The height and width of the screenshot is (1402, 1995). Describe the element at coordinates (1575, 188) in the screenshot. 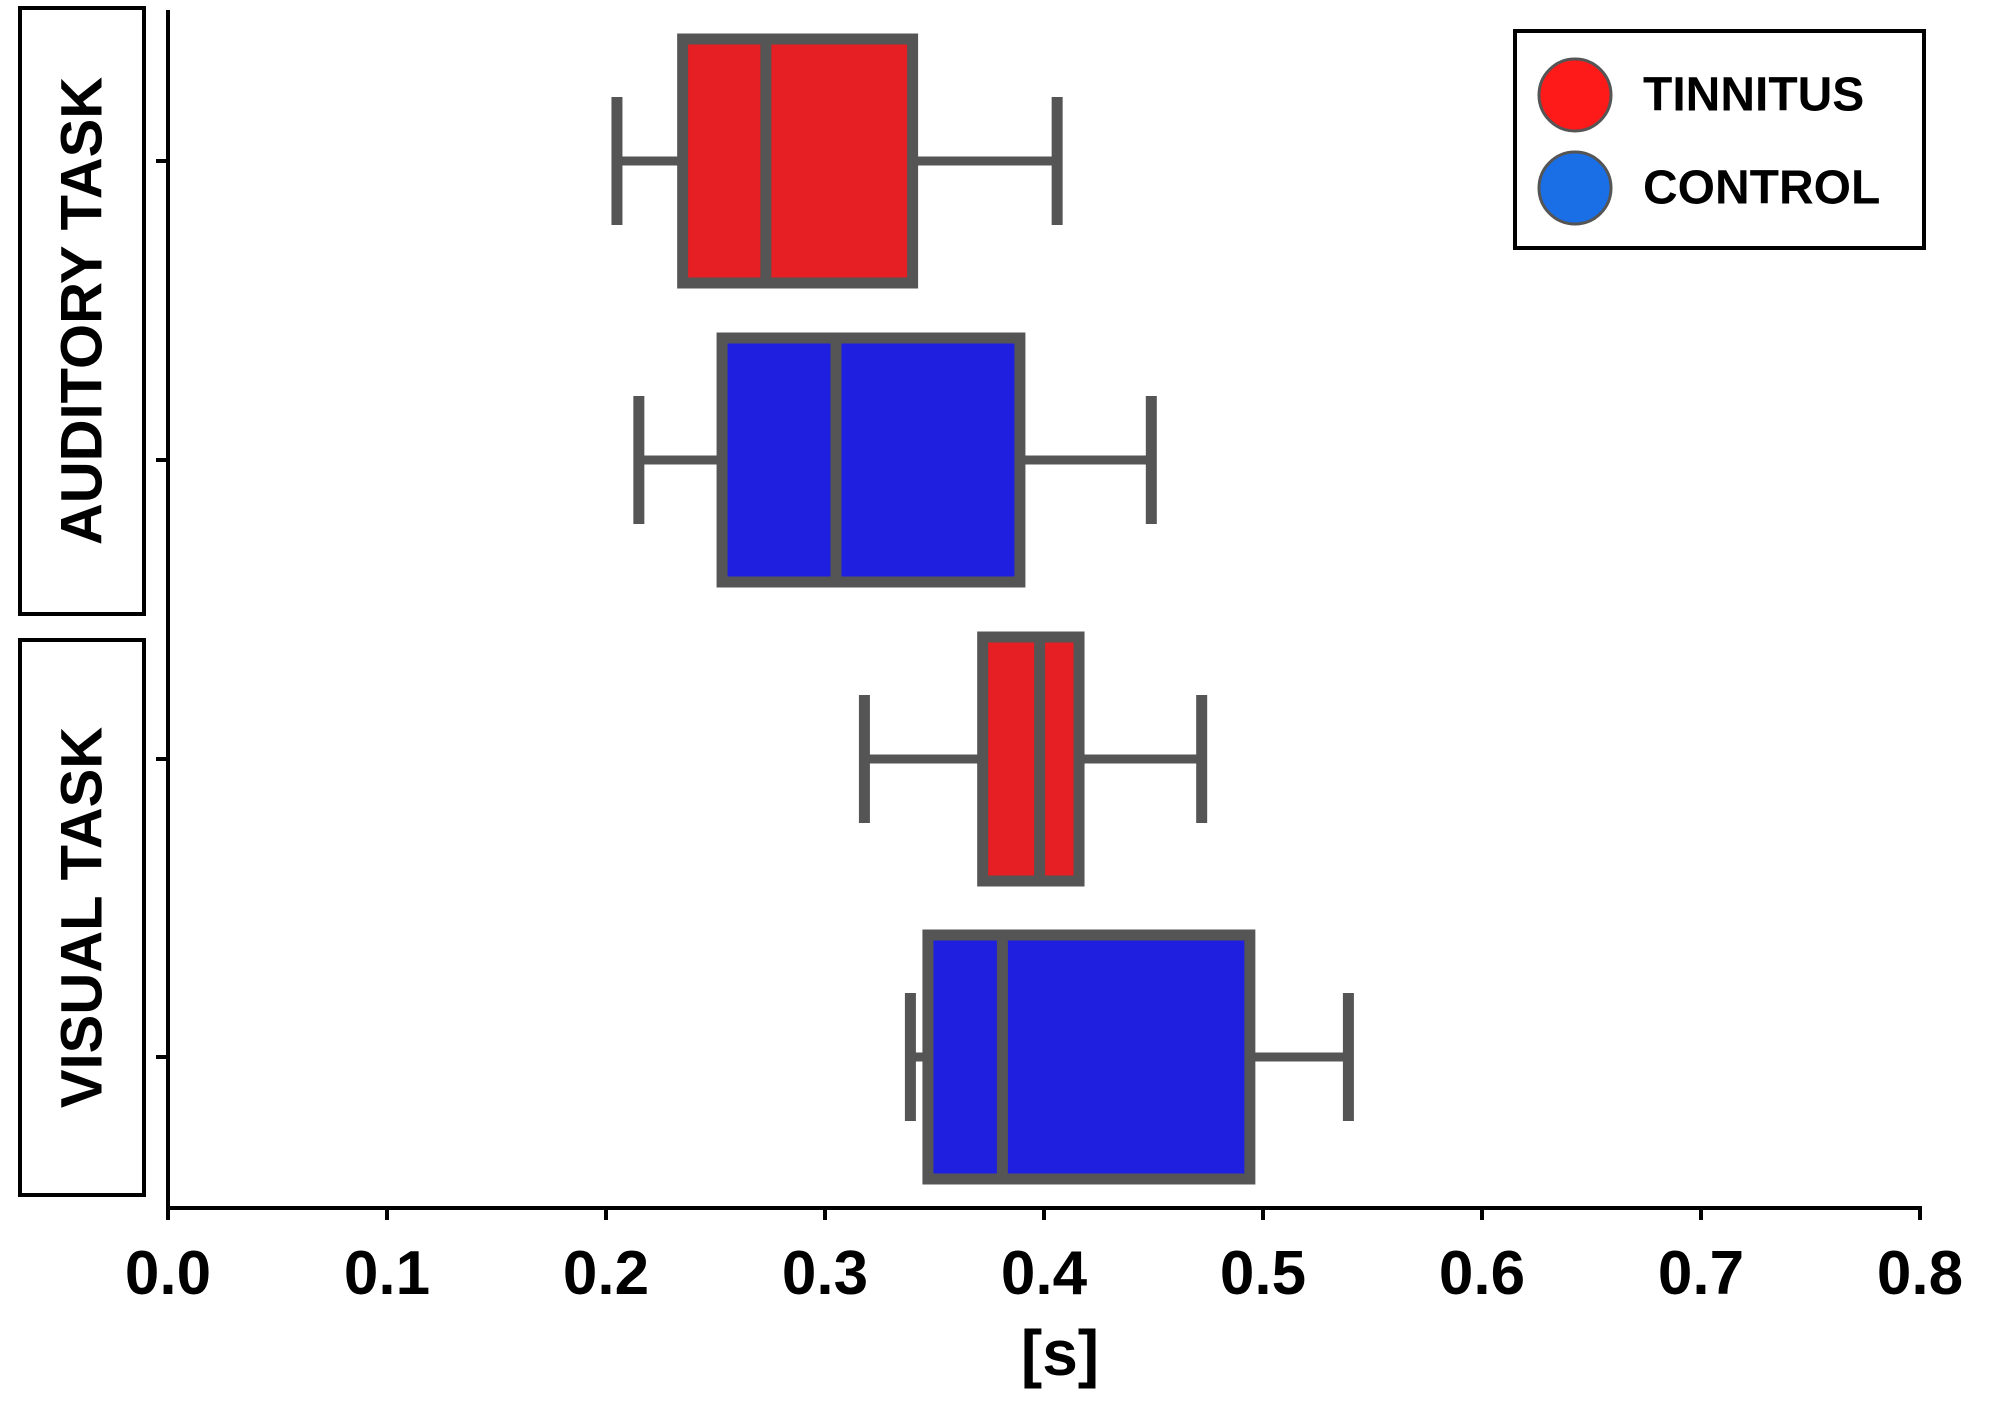

I see `legend-marker-control` at that location.